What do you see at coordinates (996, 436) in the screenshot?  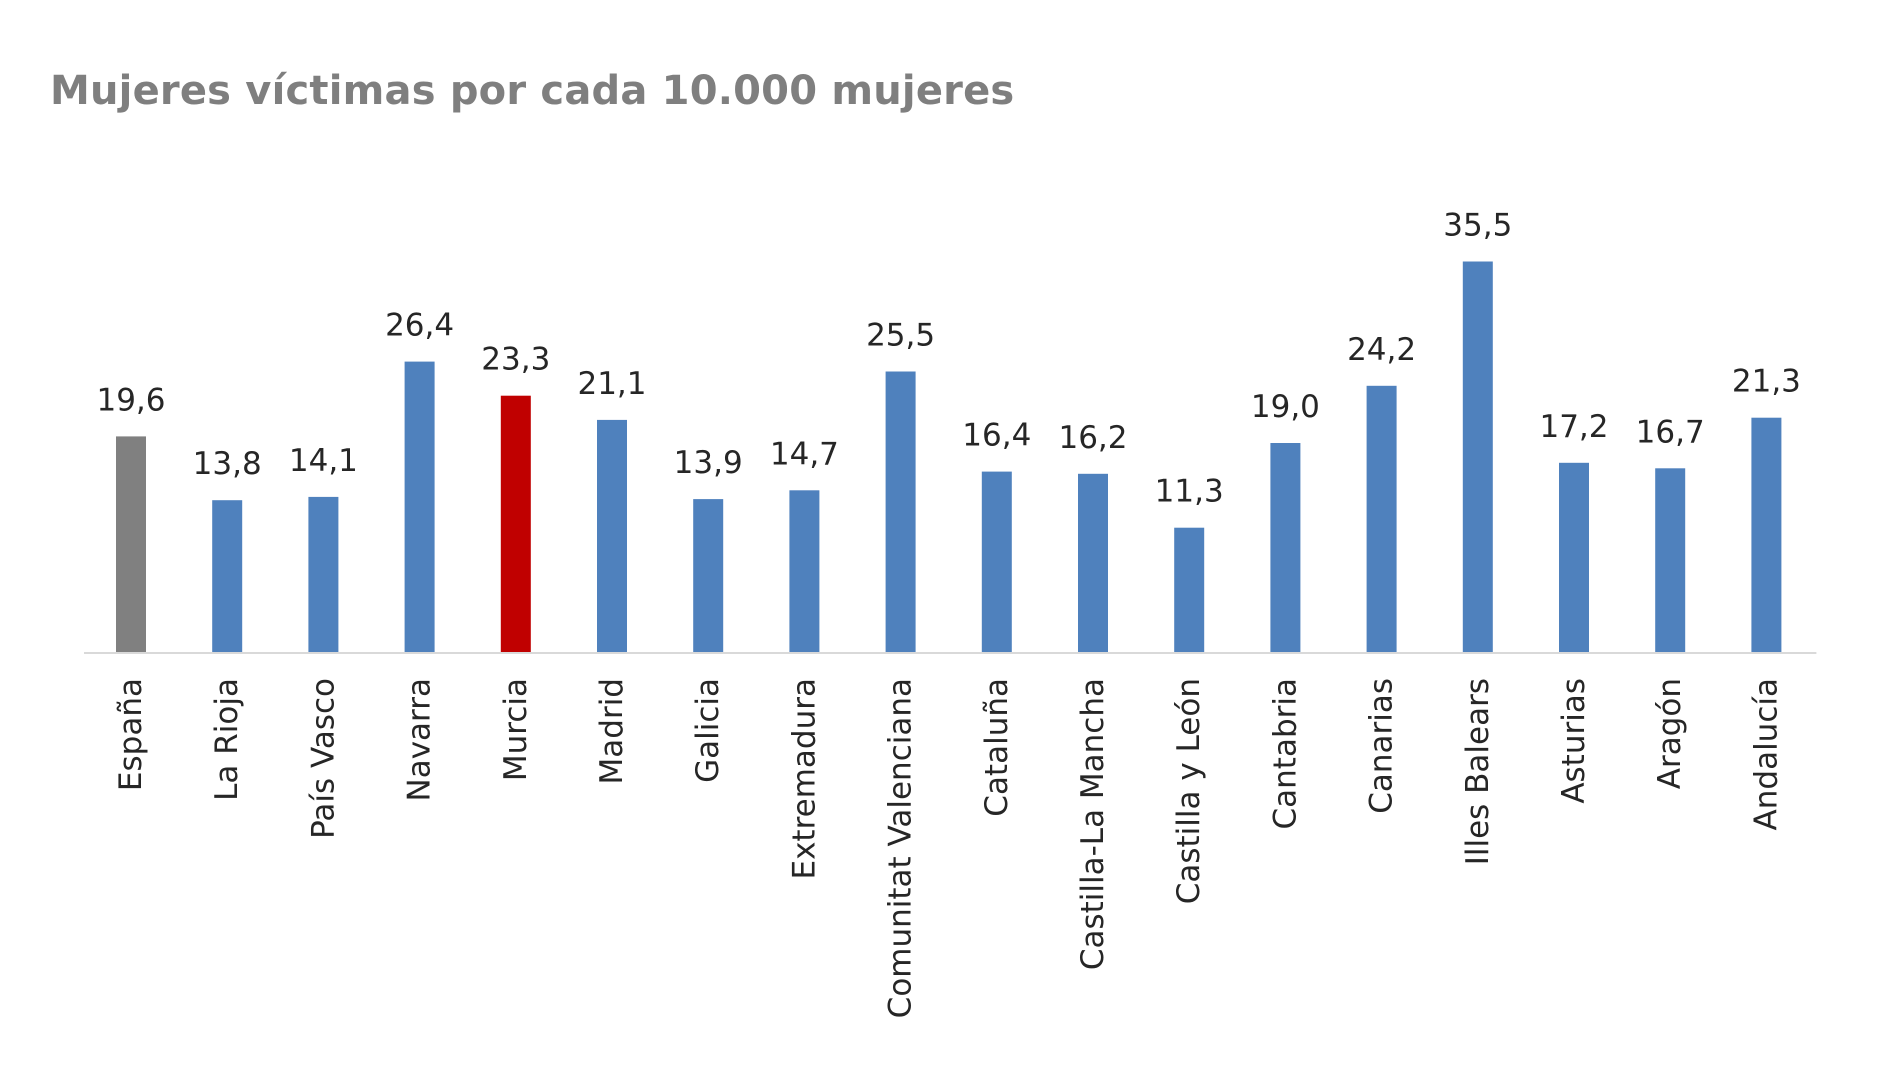 I see `bar-value-label: 16,4` at bounding box center [996, 436].